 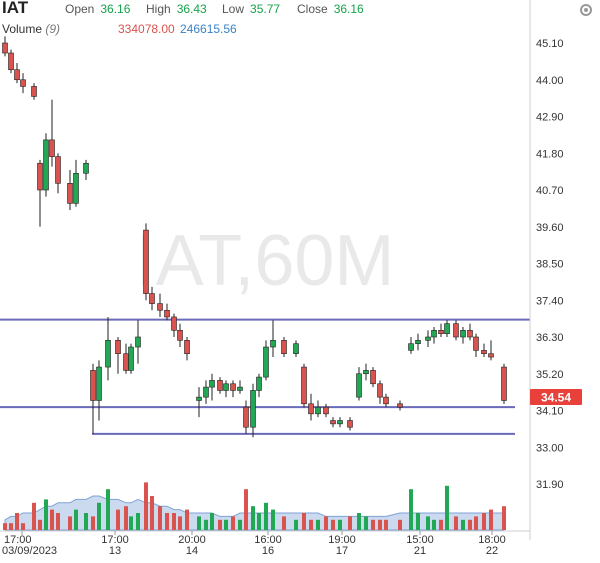 I want to click on open-value: 36.16, so click(x=115, y=9).